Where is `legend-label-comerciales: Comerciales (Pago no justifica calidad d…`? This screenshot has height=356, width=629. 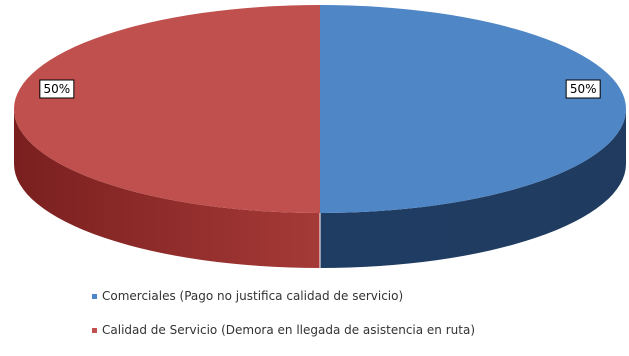 legend-label-comerciales: Comerciales (Pago no justifica calidad d… is located at coordinates (253, 296).